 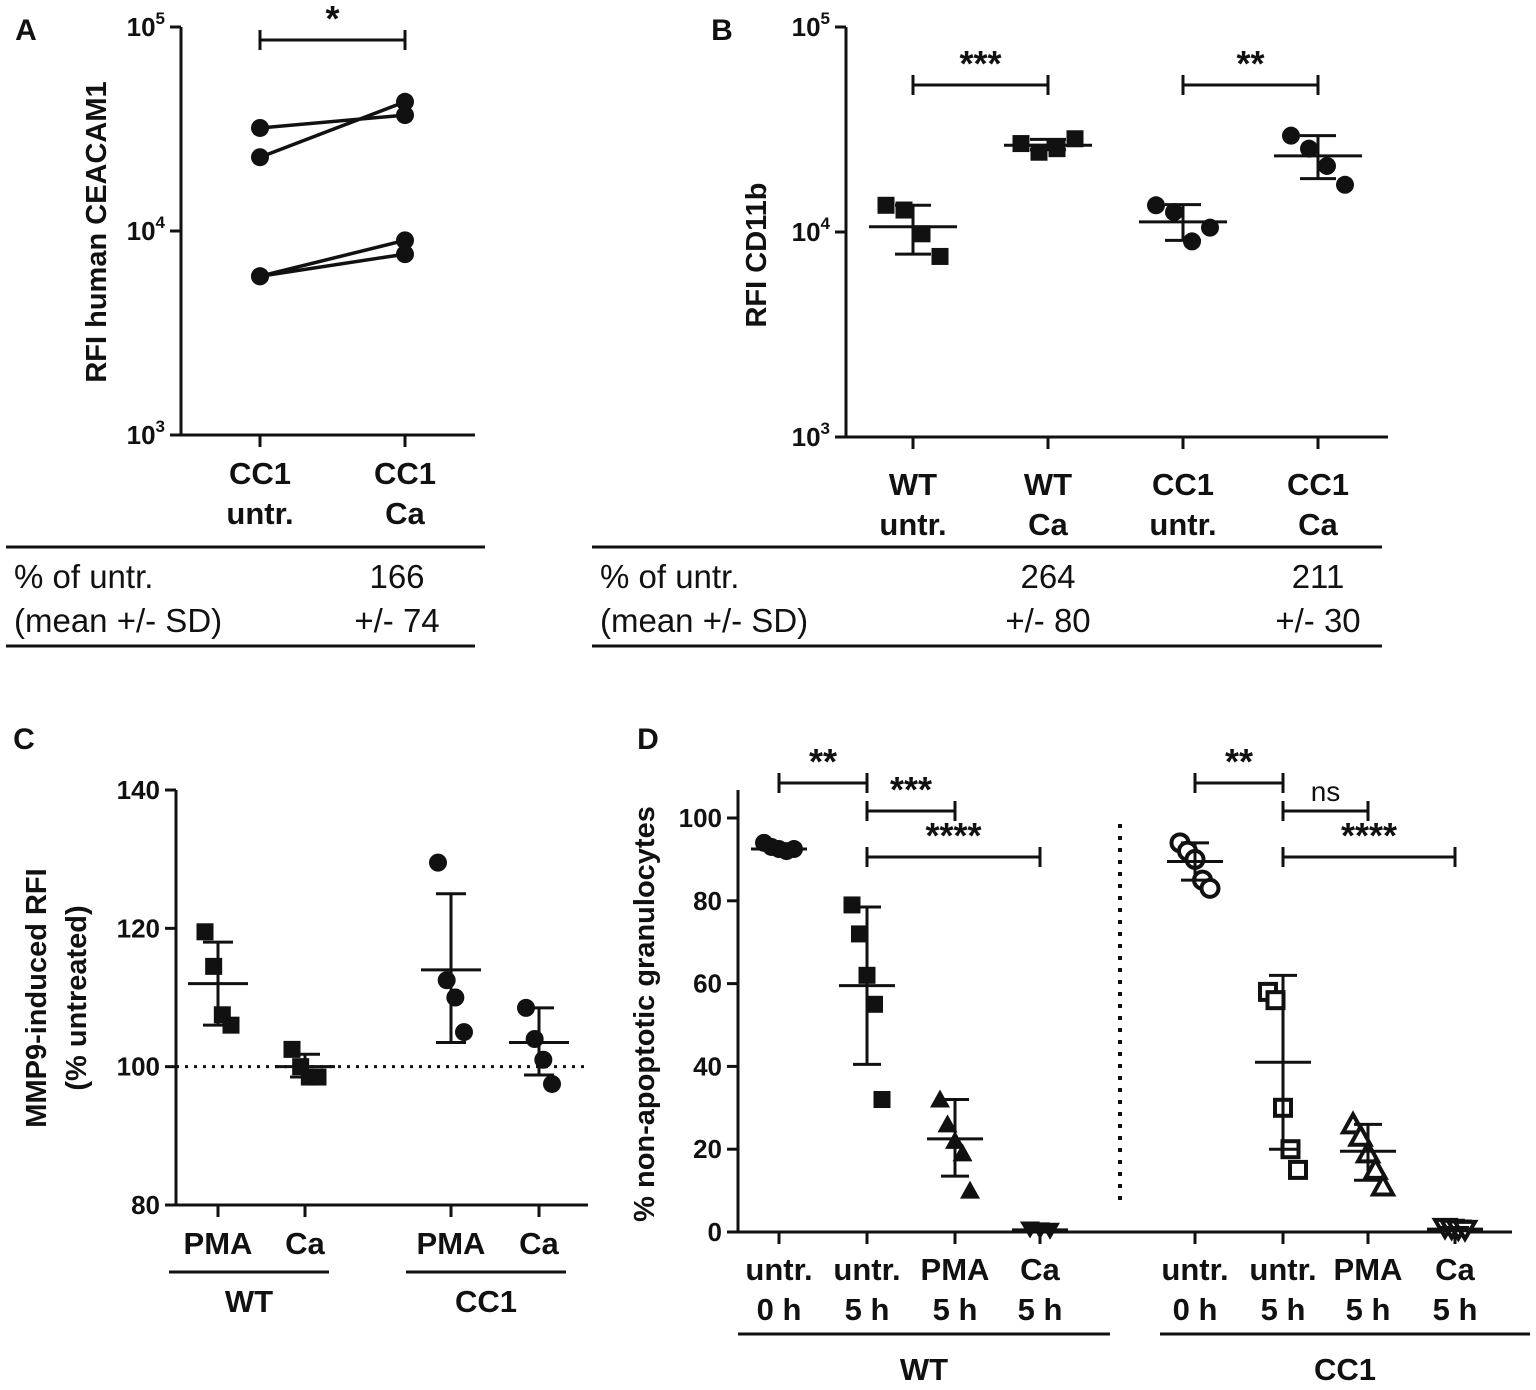 What do you see at coordinates (1317, 620) in the screenshot?
I see `panel-b-table-value: +/- 30` at bounding box center [1317, 620].